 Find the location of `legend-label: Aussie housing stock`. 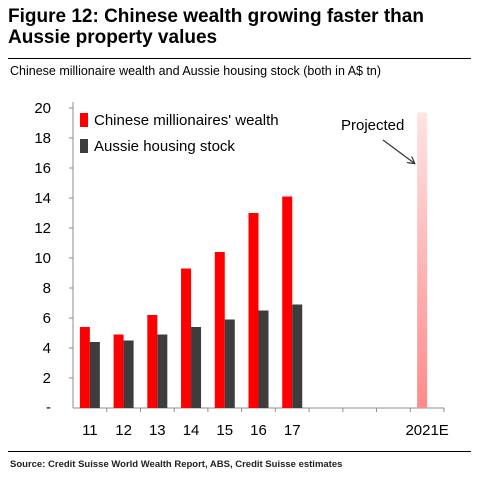

legend-label: Aussie housing stock is located at coordinates (164, 146).